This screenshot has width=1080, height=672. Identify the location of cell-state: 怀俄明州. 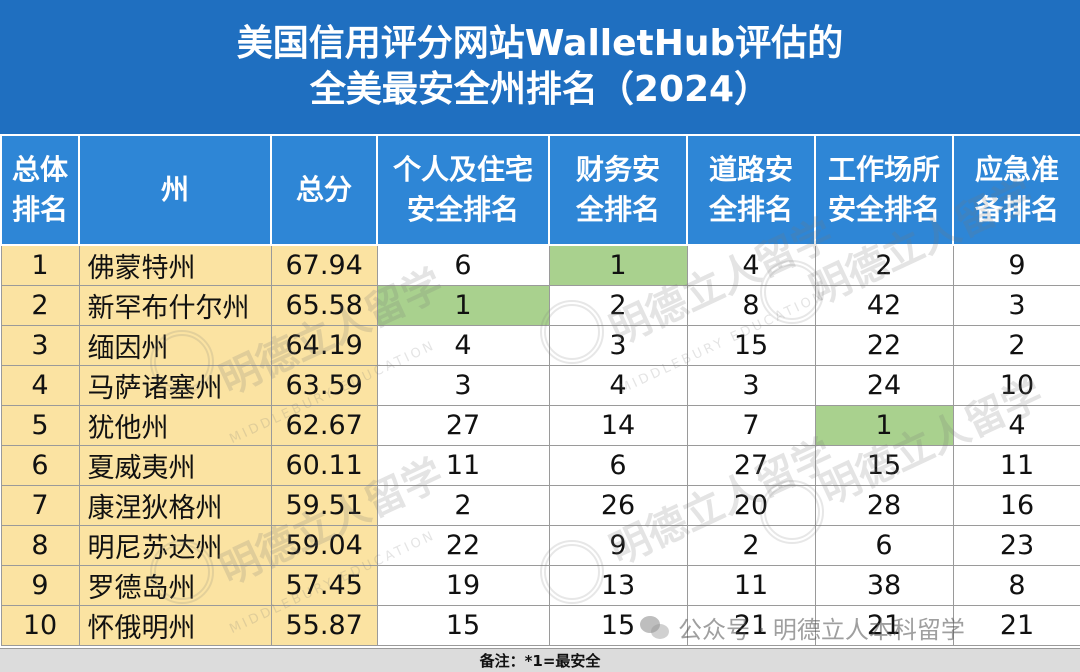
(175, 625).